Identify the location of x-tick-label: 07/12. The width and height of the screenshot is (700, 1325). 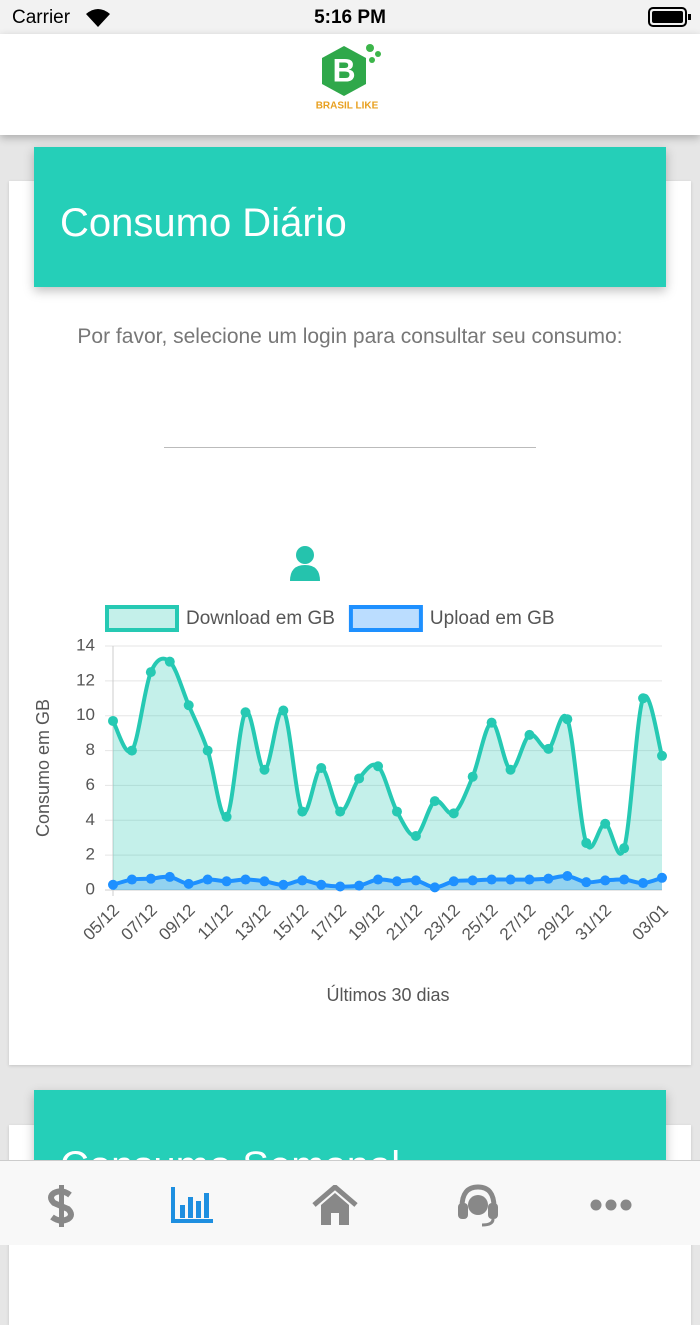
(139, 923).